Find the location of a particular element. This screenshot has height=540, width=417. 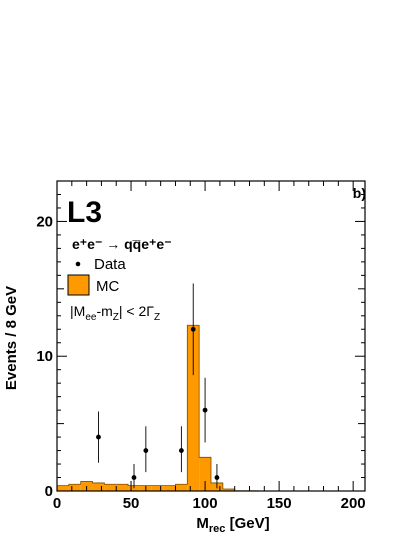

cut-part-1: |M is located at coordinates (77, 311).